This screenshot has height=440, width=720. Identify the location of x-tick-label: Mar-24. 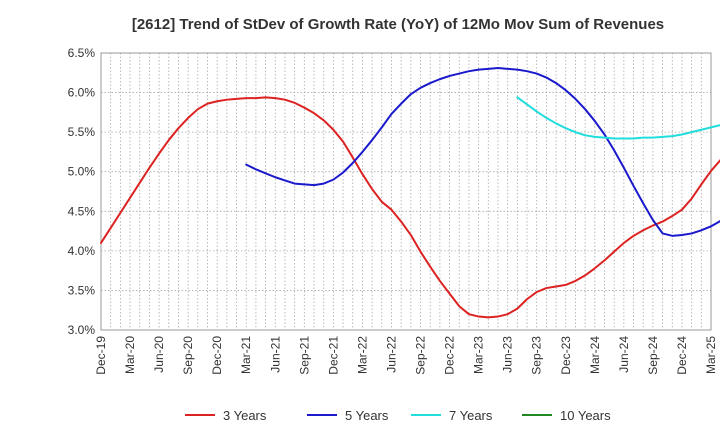
(595, 355).